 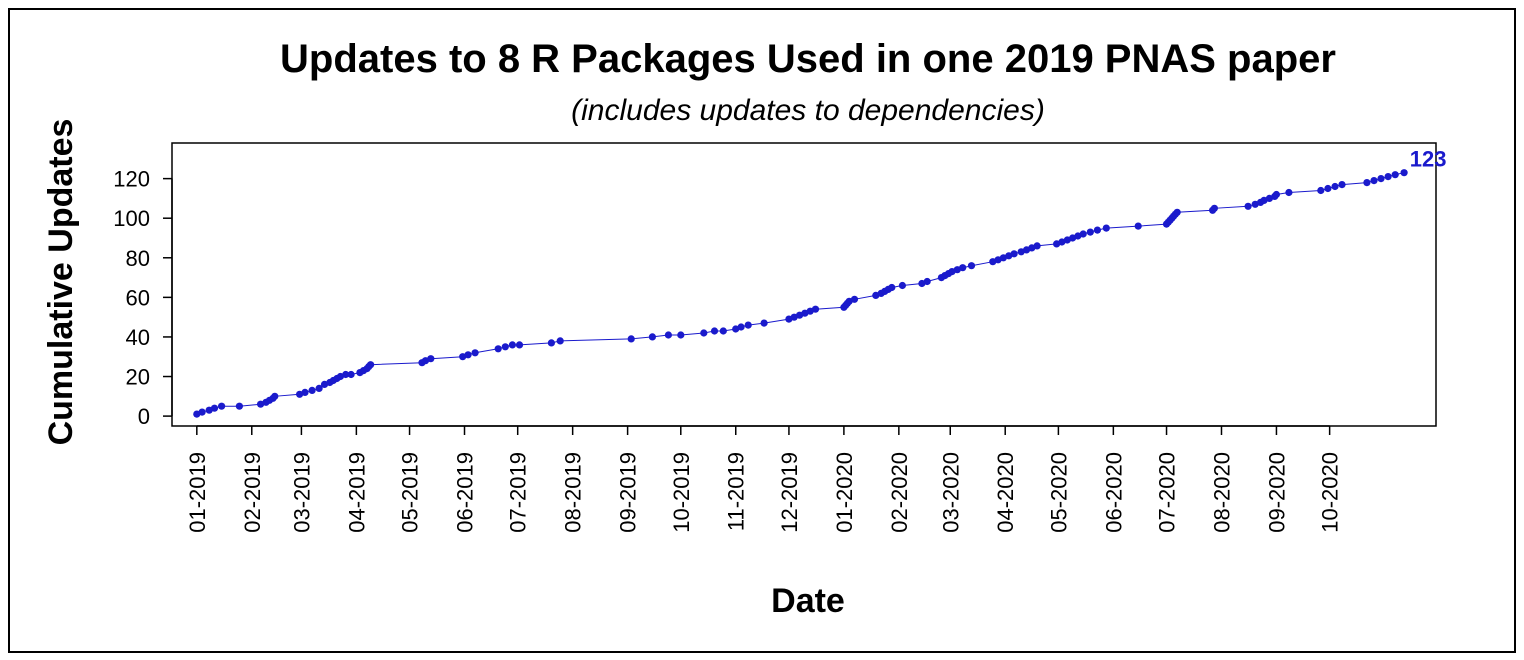 I want to click on x-tick-label: 08-2020, so click(x=1221, y=492).